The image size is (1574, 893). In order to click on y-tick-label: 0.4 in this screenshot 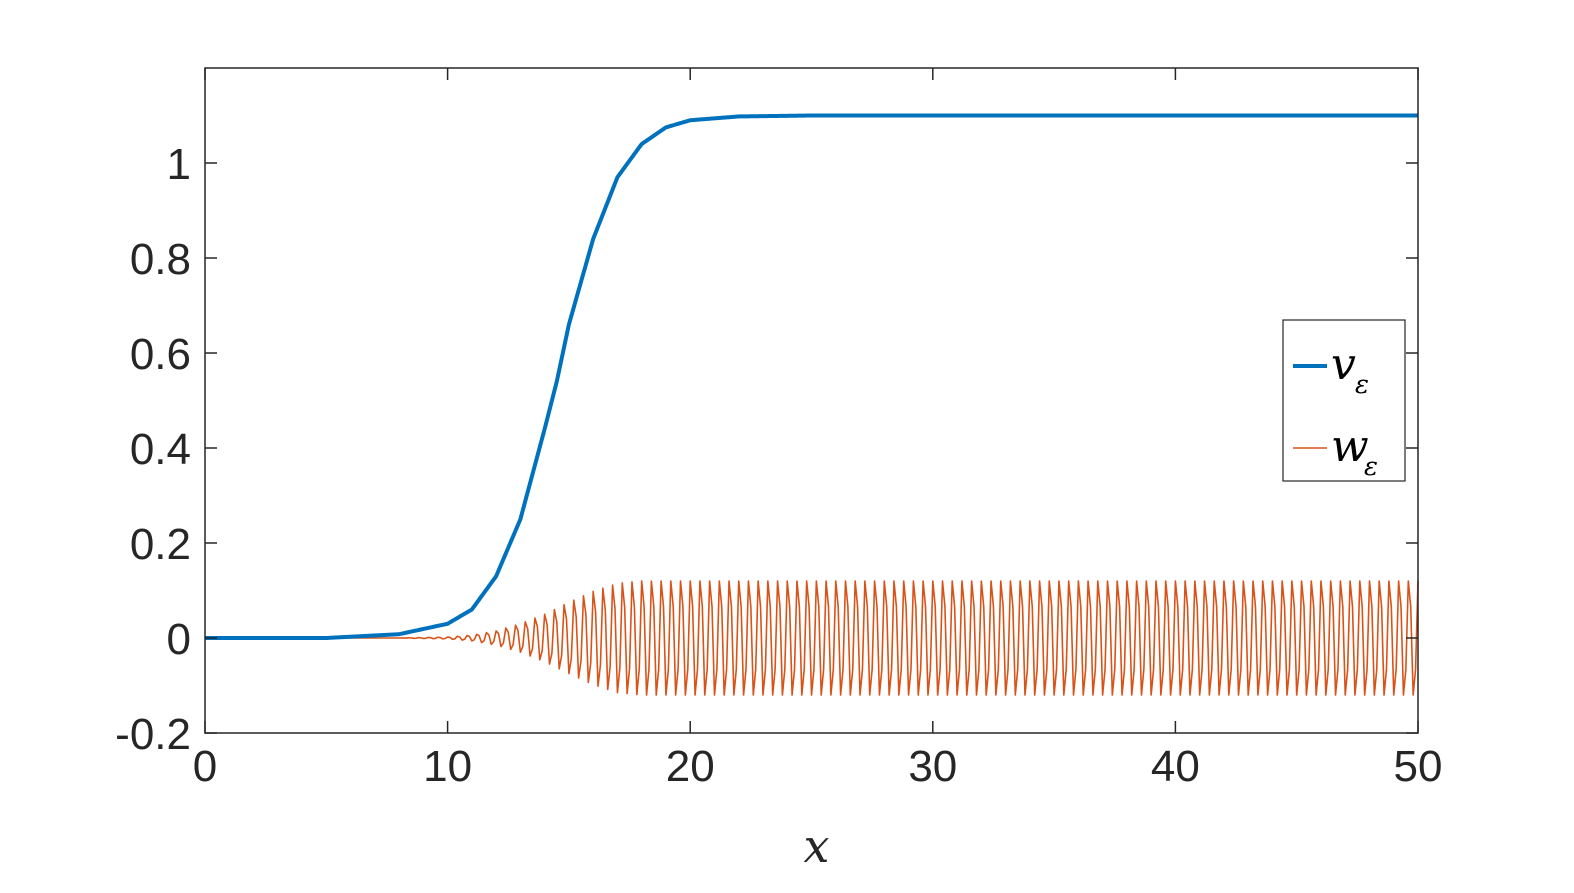, I will do `click(160, 449)`.